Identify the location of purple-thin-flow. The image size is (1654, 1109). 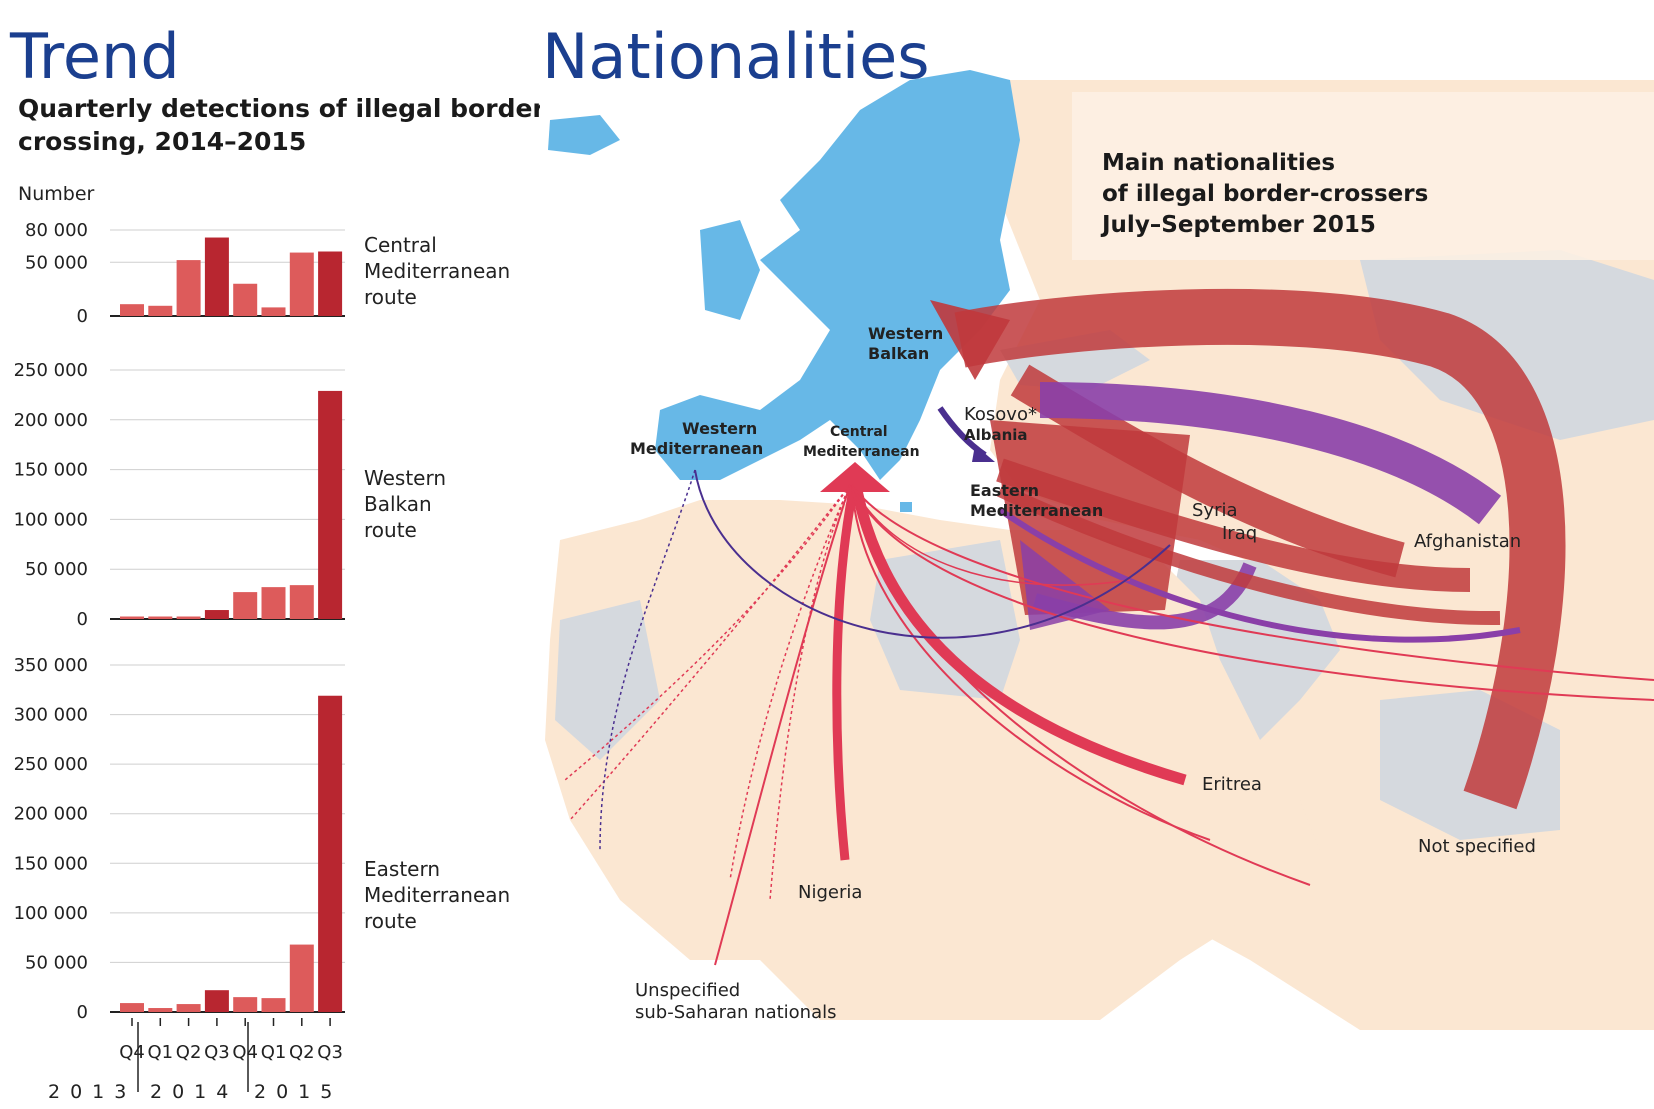
(1259, 575).